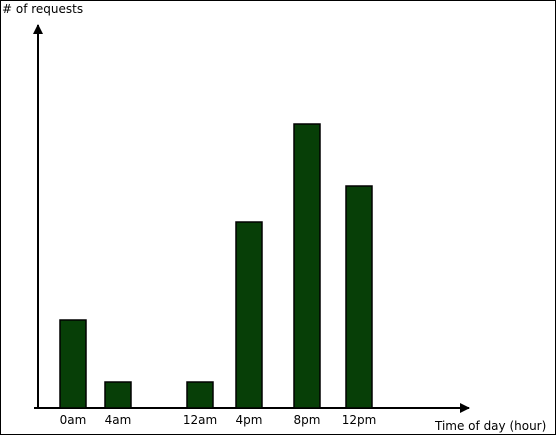  Describe the element at coordinates (359, 420) in the screenshot. I see `x-tick-label: 12pm` at that location.